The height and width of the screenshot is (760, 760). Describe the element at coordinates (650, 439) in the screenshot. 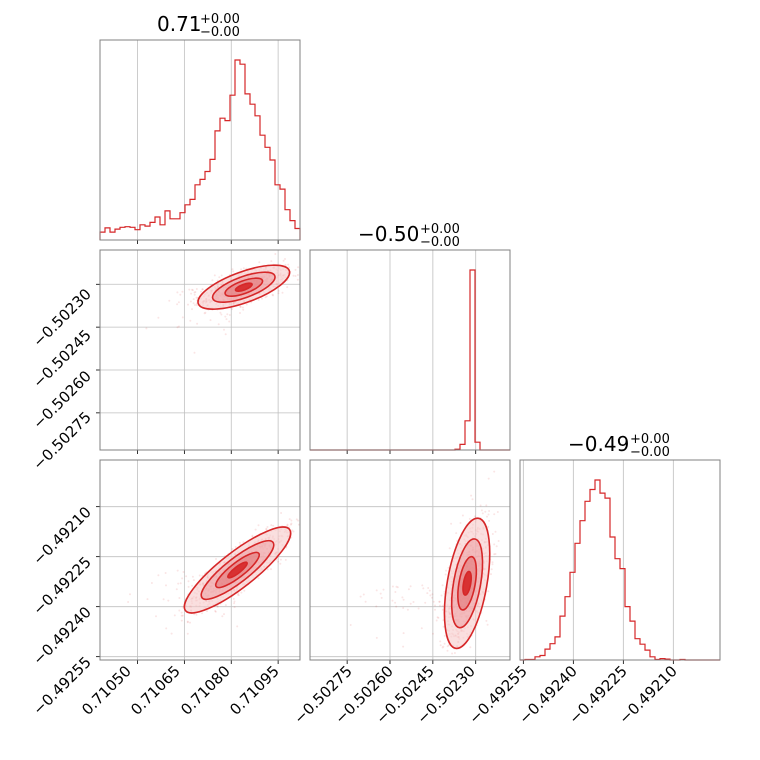

I see `title-param-3-plus: +0.00` at that location.